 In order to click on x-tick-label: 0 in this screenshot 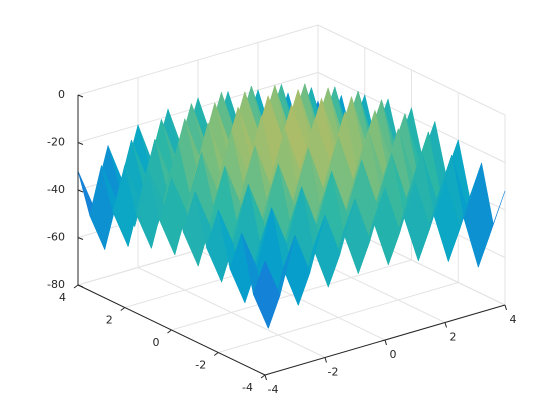, I will do `click(393, 354)`.